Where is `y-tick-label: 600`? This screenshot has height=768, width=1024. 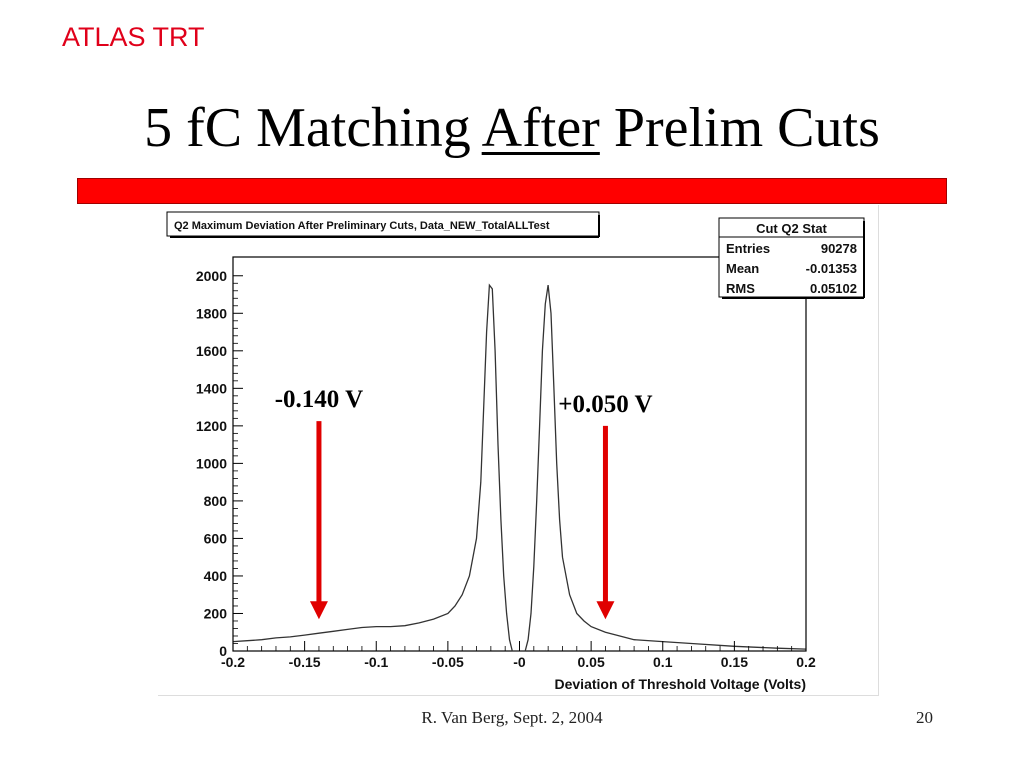 y-tick-label: 600 is located at coordinates (216, 538).